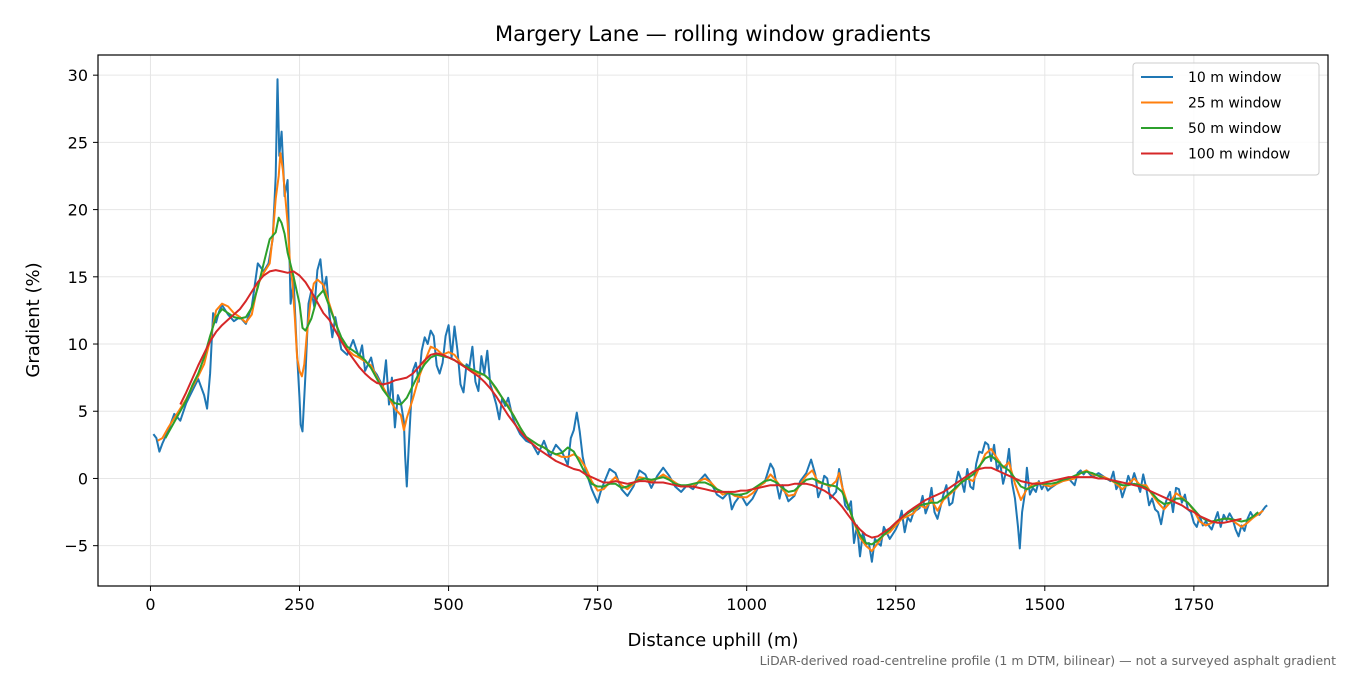 The width and height of the screenshot is (1350, 675). Describe the element at coordinates (78, 277) in the screenshot. I see `y-tick-label: 15` at that location.